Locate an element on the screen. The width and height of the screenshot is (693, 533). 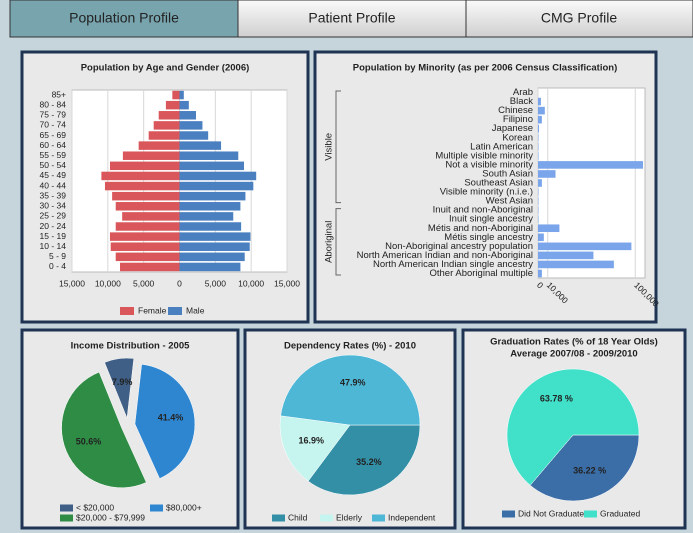
y-tick-label: 20 - 24 is located at coordinates (53, 226).